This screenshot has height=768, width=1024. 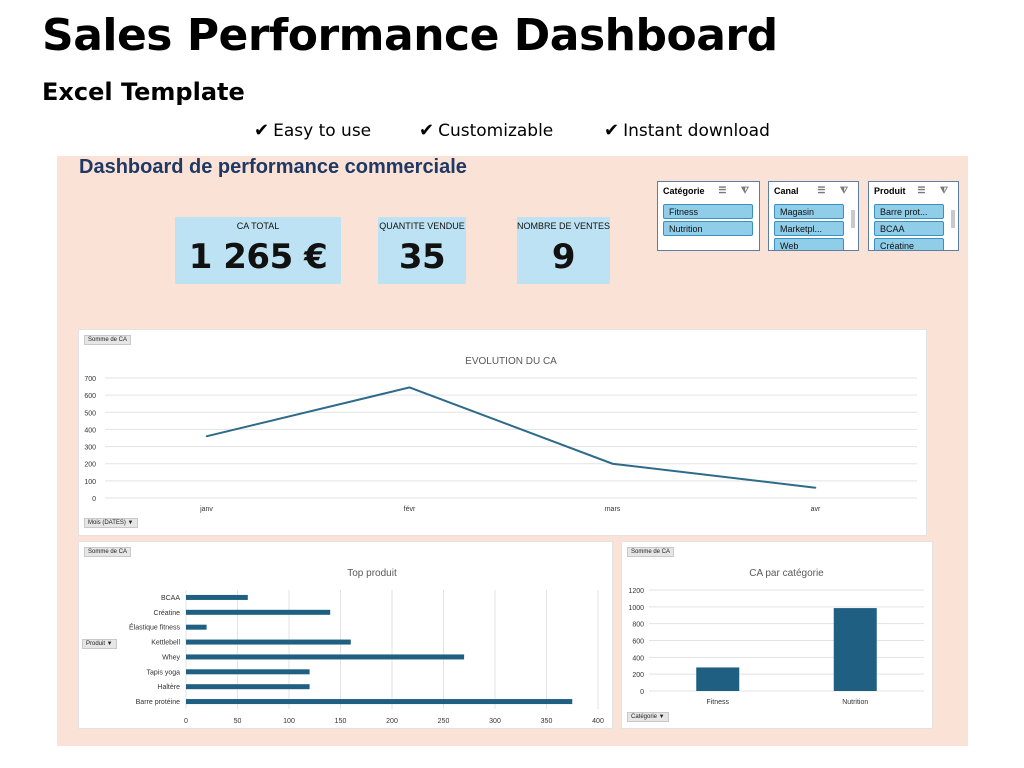 What do you see at coordinates (564, 226) in the screenshot?
I see `kpi-label: NOMBRE DE VENTES` at bounding box center [564, 226].